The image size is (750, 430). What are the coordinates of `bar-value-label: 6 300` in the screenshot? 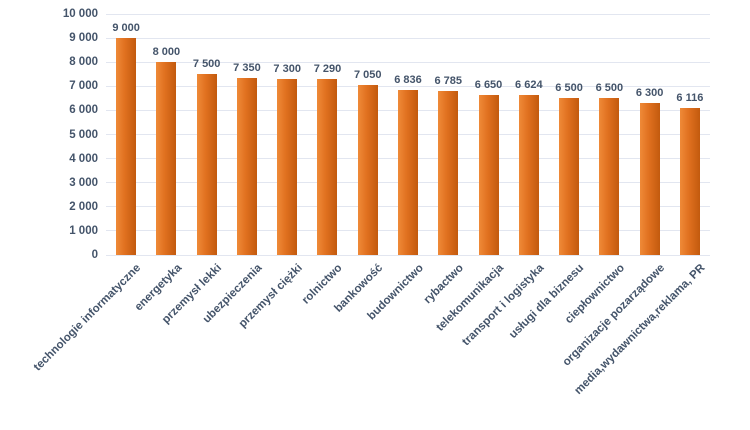 It's located at (649, 93).